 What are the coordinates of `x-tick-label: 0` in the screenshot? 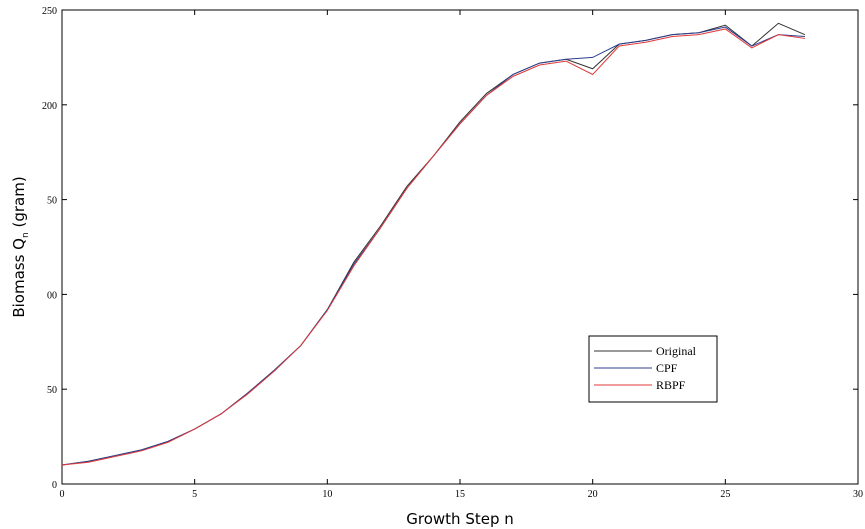 It's located at (62, 494).